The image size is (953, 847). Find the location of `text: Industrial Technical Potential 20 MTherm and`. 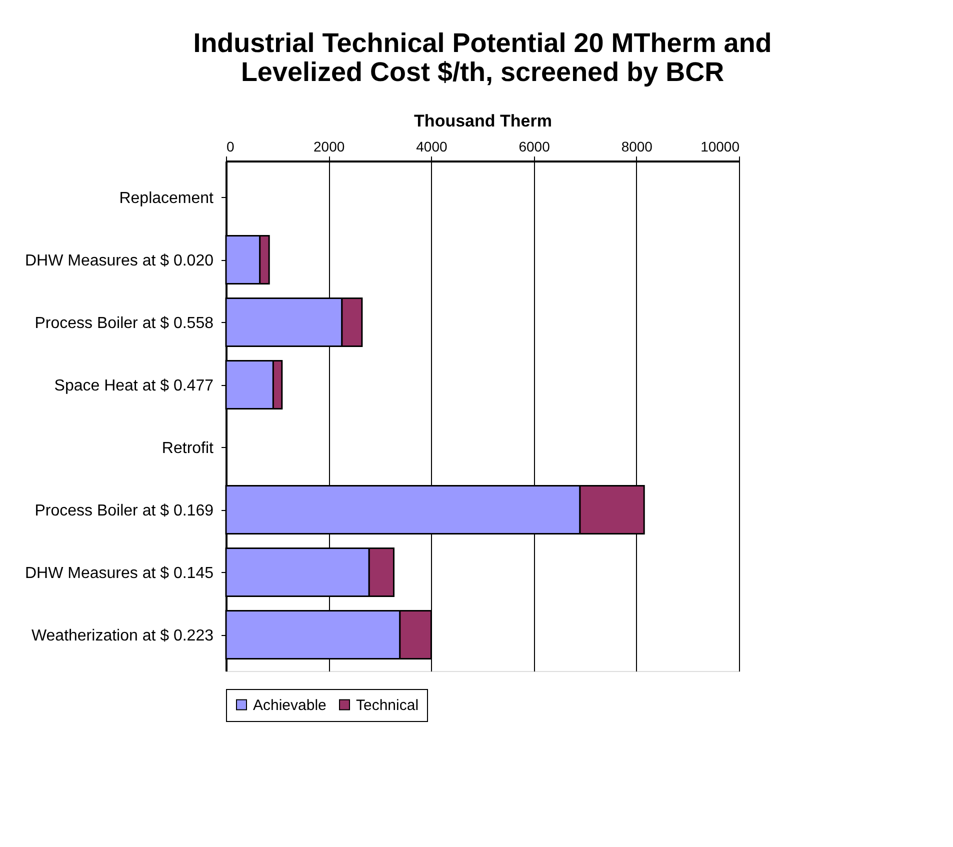

text: Industrial Technical Potential 20 MTherm and is located at coordinates (482, 43).